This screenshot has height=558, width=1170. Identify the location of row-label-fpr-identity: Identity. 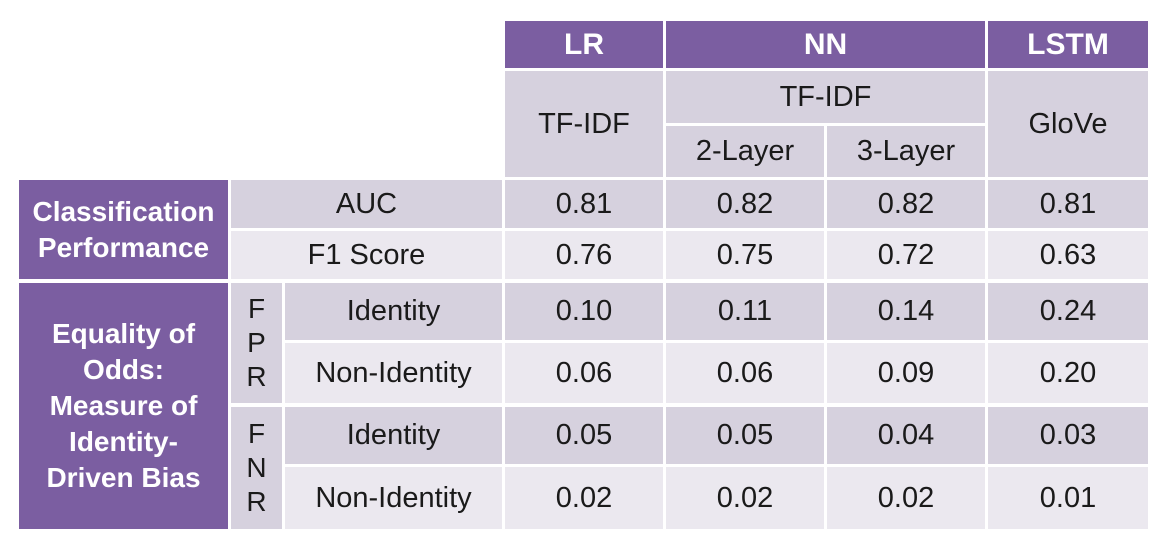
(393, 311).